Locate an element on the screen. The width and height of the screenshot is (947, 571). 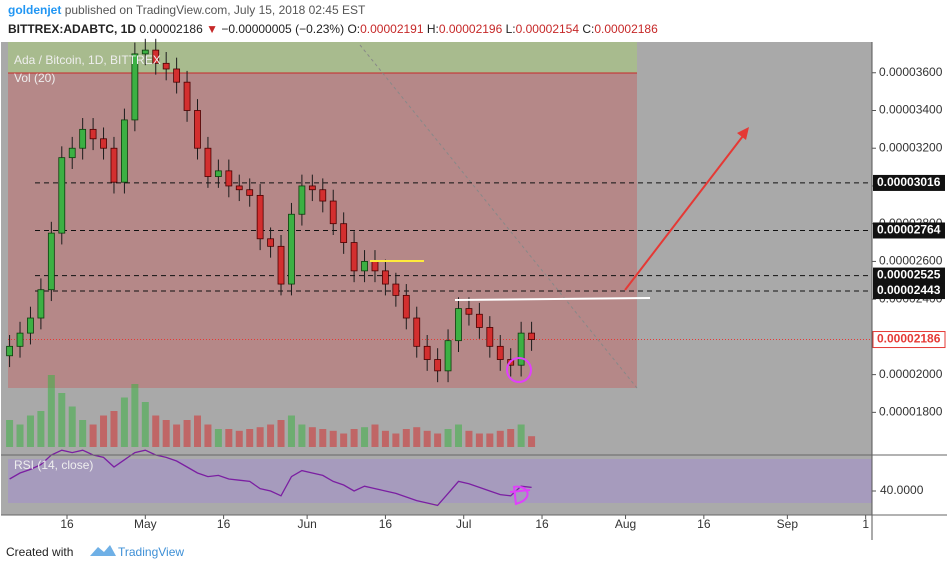
symbol: BITTREX:ADABTC, 1D is located at coordinates (72, 29).